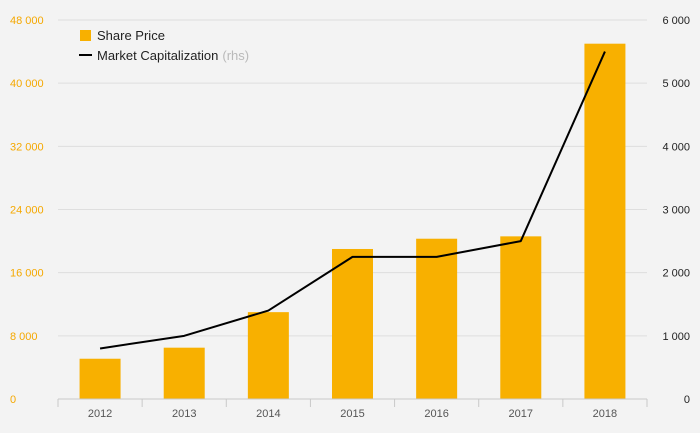 This screenshot has width=700, height=433. I want to click on bar-share-price-2012, so click(100, 378).